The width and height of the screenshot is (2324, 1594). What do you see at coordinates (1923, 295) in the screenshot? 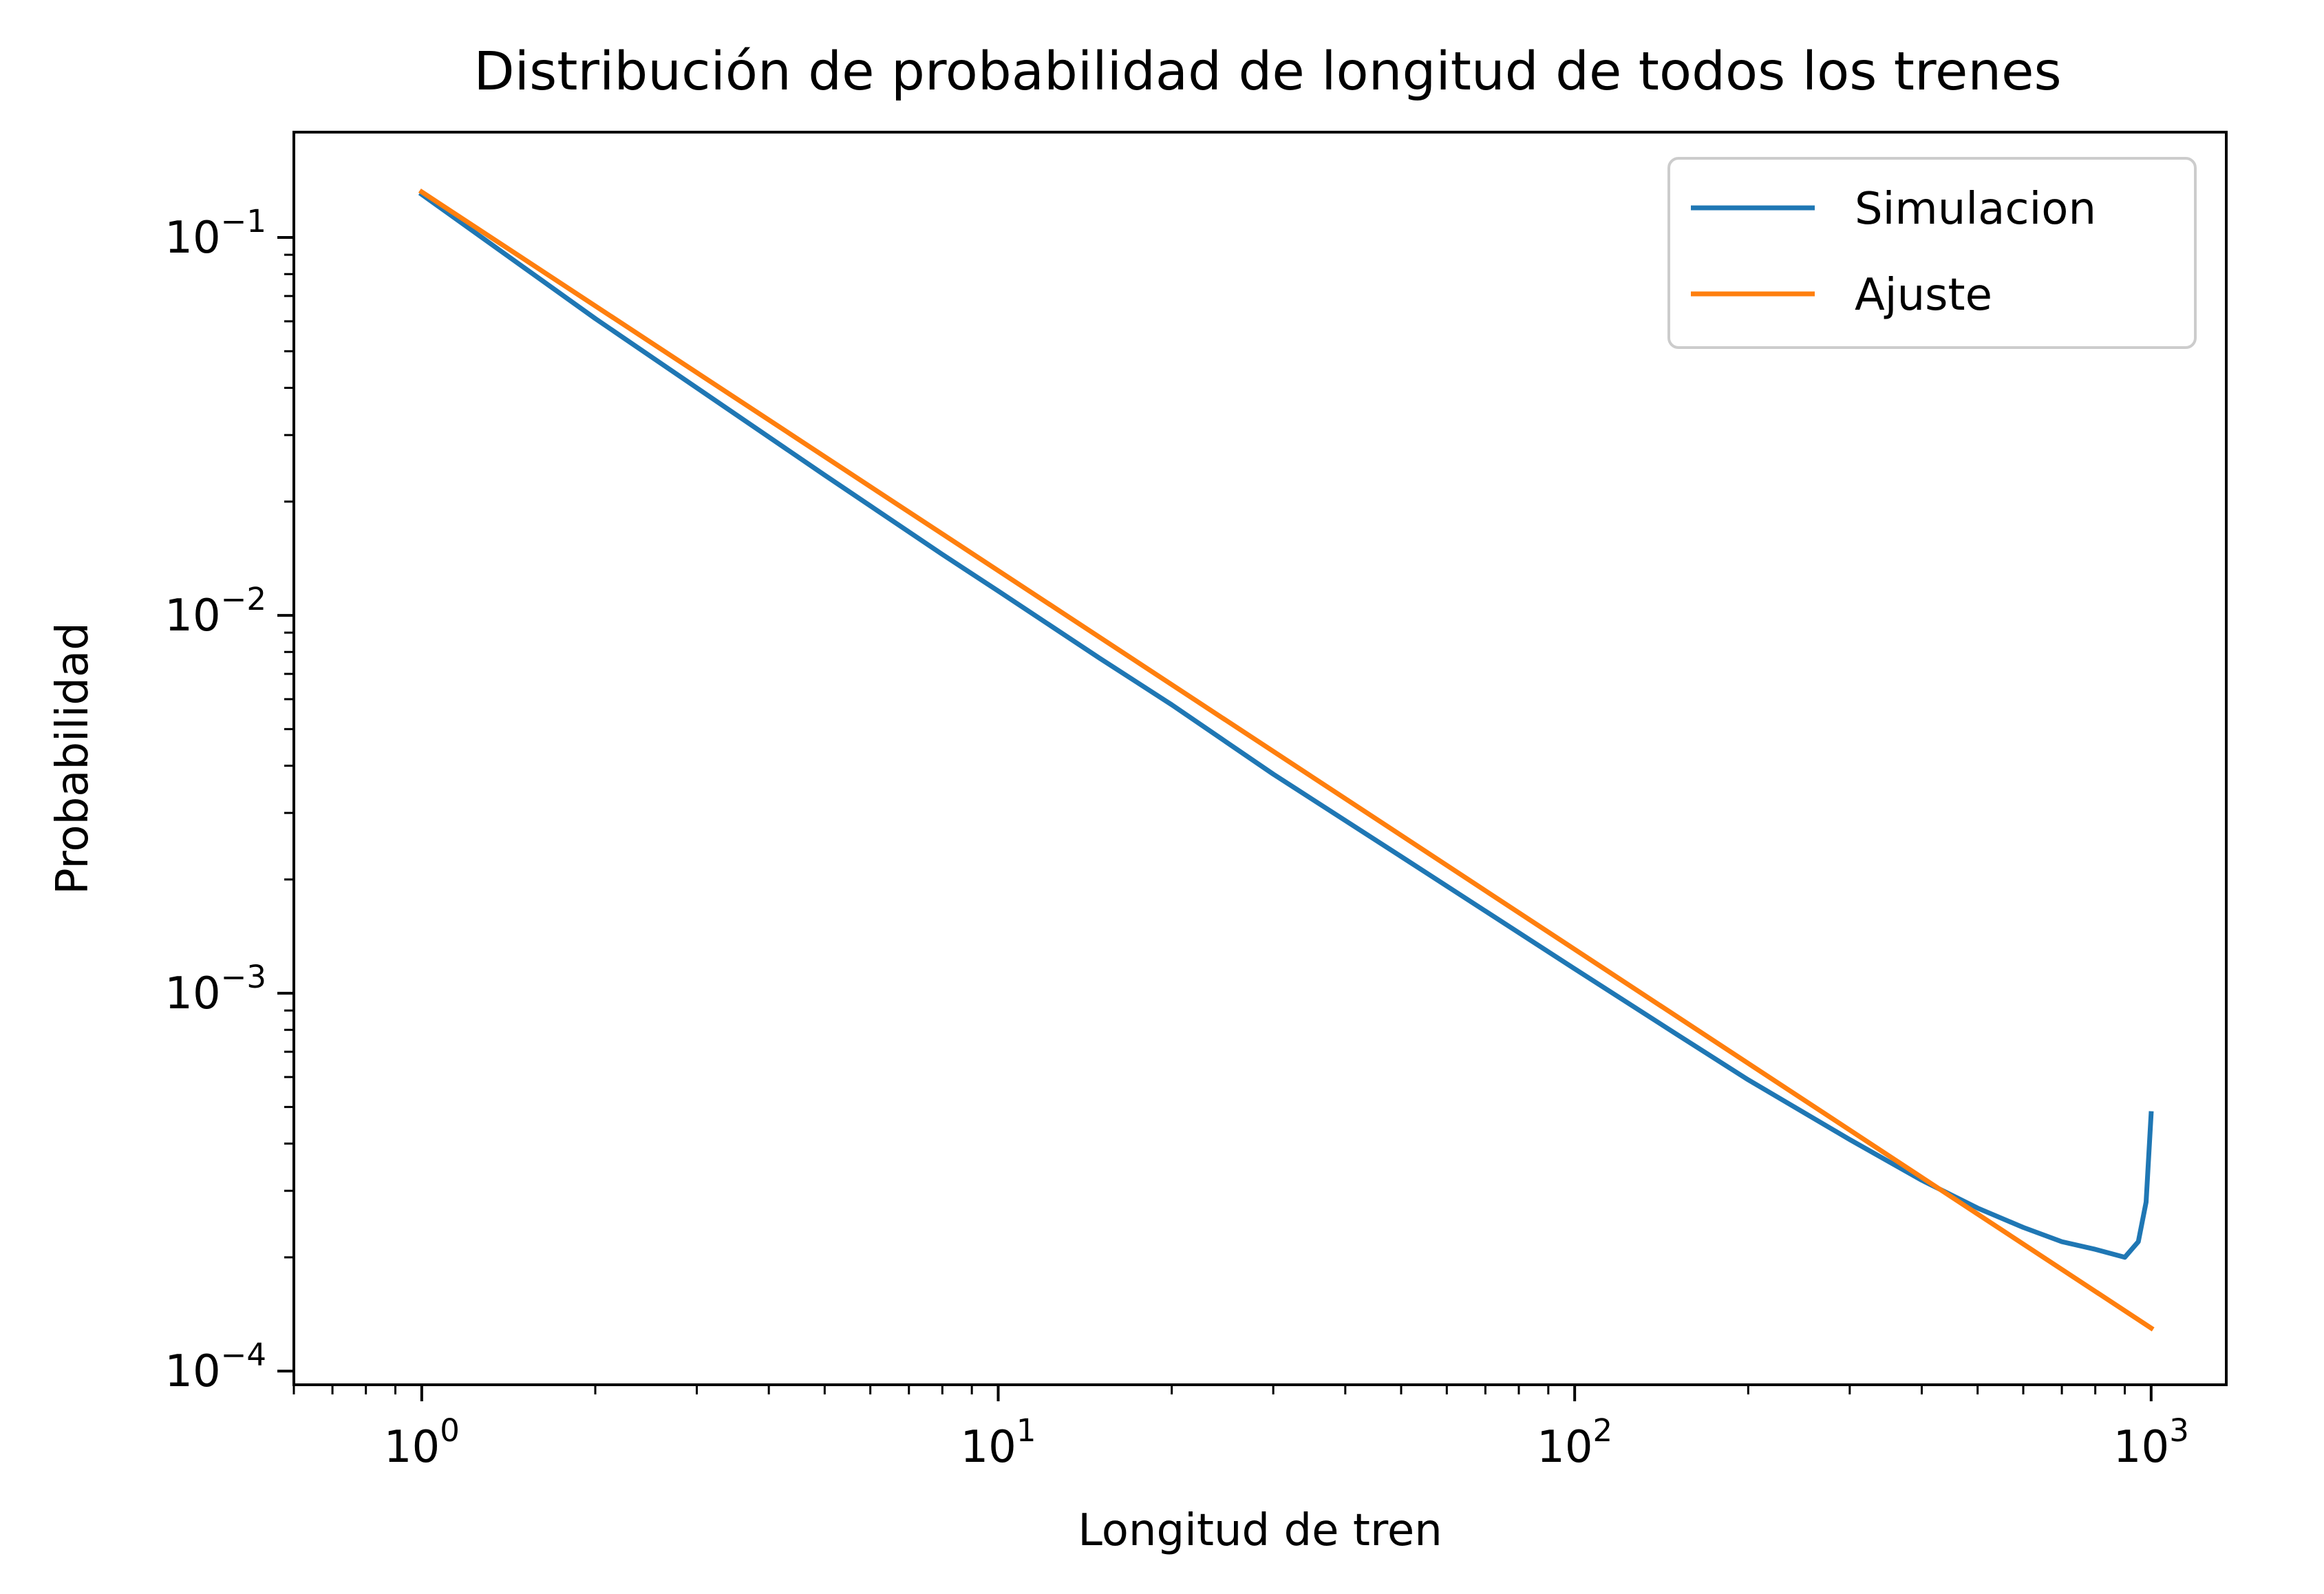
I see `legend-label-ajuste: Ajuste` at bounding box center [1923, 295].